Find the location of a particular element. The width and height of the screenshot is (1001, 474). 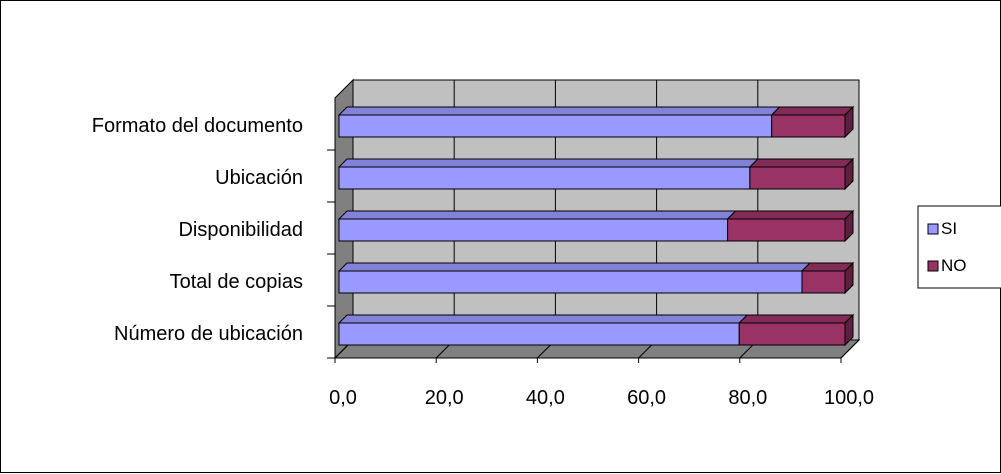

legend-label-si: SI is located at coordinates (949, 228).